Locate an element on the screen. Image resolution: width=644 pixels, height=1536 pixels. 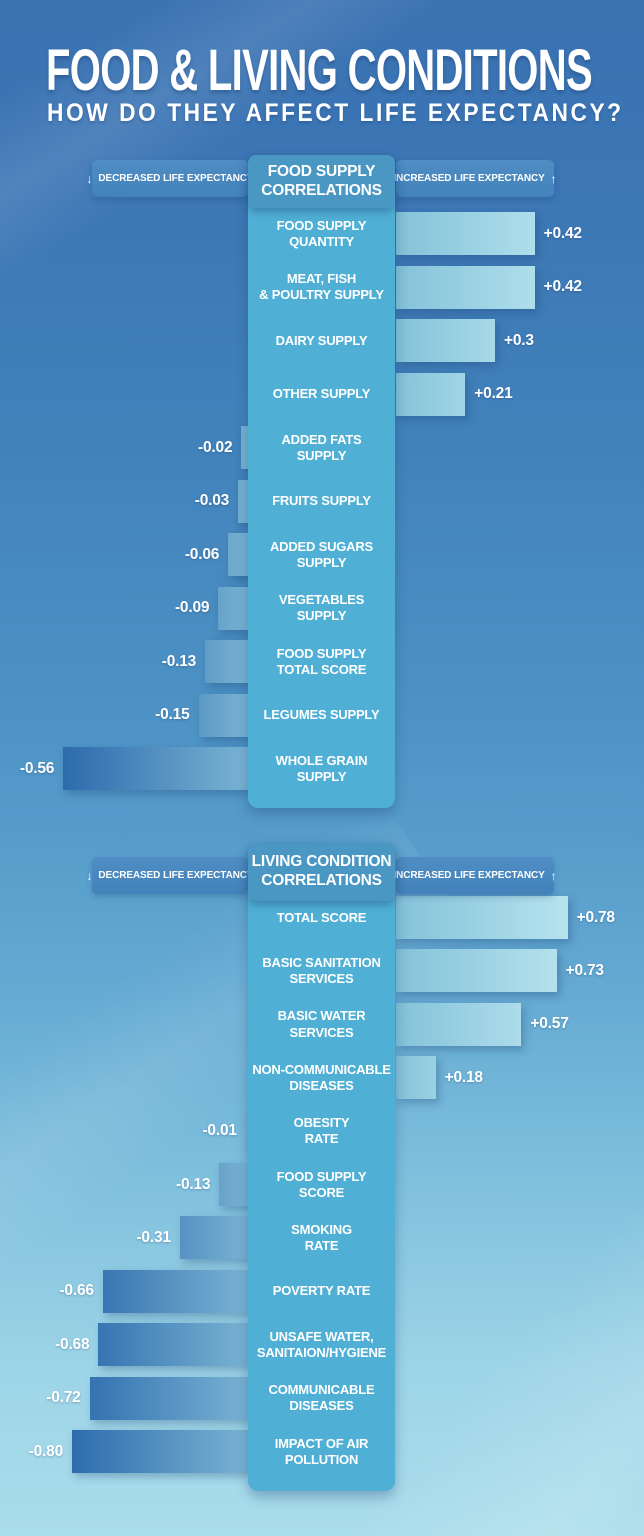
category-label-line: FRUITS SUPPLY is located at coordinates (321, 500).